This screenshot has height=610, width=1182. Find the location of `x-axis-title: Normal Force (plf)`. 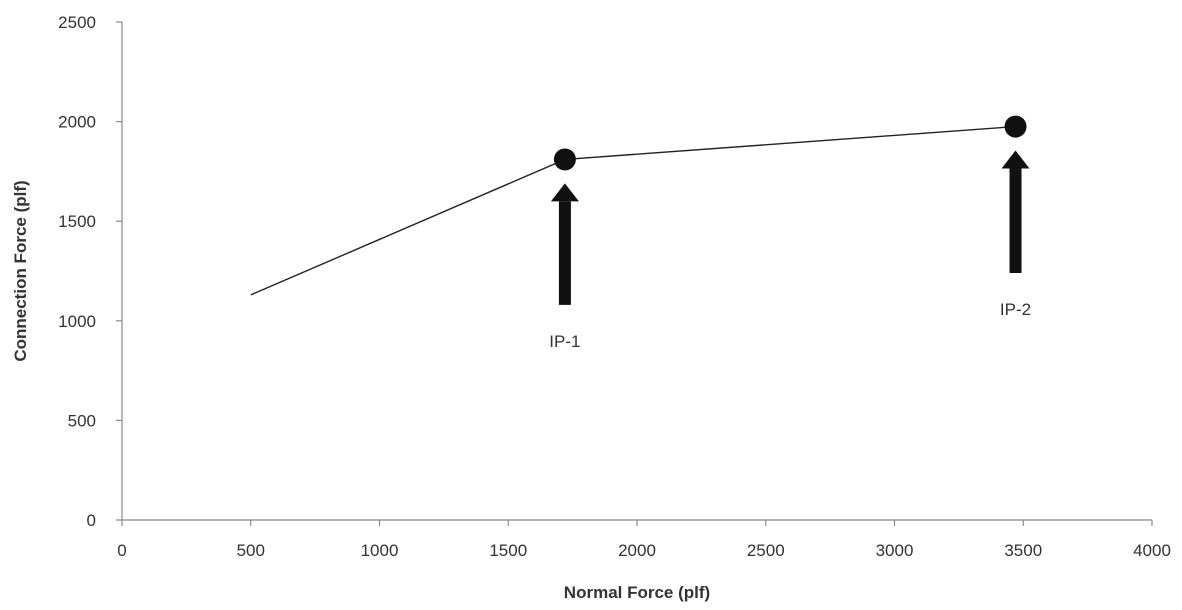

x-axis-title: Normal Force (plf) is located at coordinates (637, 592).